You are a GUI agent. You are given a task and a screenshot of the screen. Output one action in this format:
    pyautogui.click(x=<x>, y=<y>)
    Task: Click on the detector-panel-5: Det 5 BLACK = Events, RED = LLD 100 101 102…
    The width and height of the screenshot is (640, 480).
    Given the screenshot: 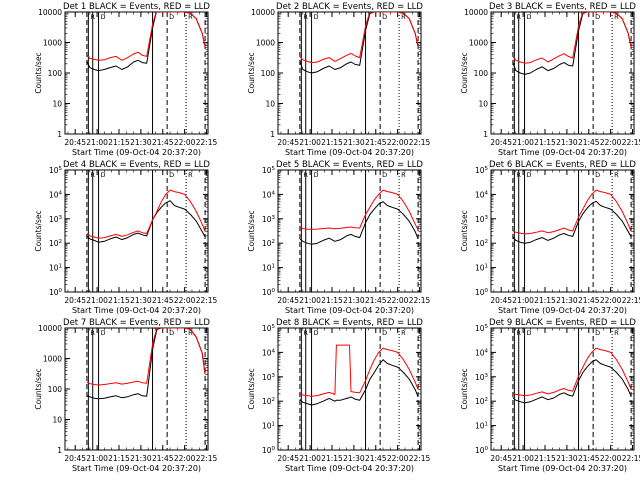 What is the action you would take?
    pyautogui.click(x=339, y=237)
    